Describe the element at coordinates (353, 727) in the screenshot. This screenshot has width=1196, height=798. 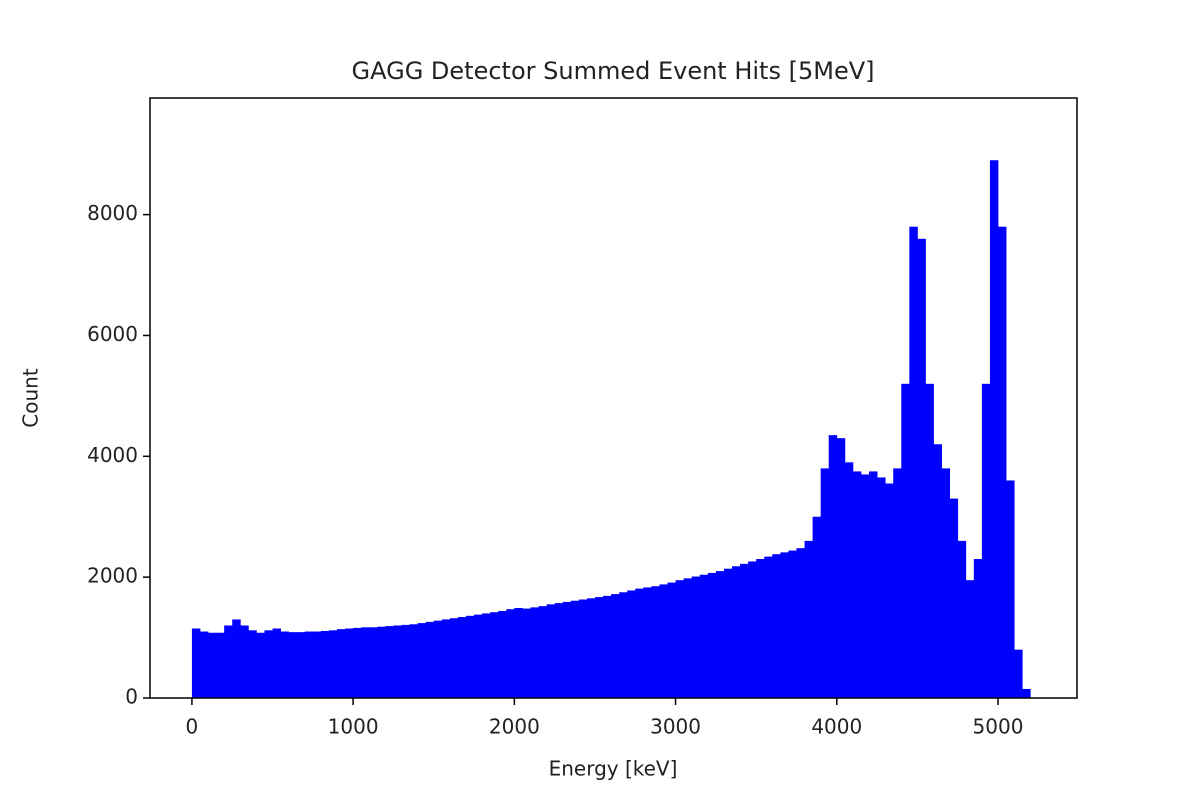
I see `x-tick-label: 1000` at that location.